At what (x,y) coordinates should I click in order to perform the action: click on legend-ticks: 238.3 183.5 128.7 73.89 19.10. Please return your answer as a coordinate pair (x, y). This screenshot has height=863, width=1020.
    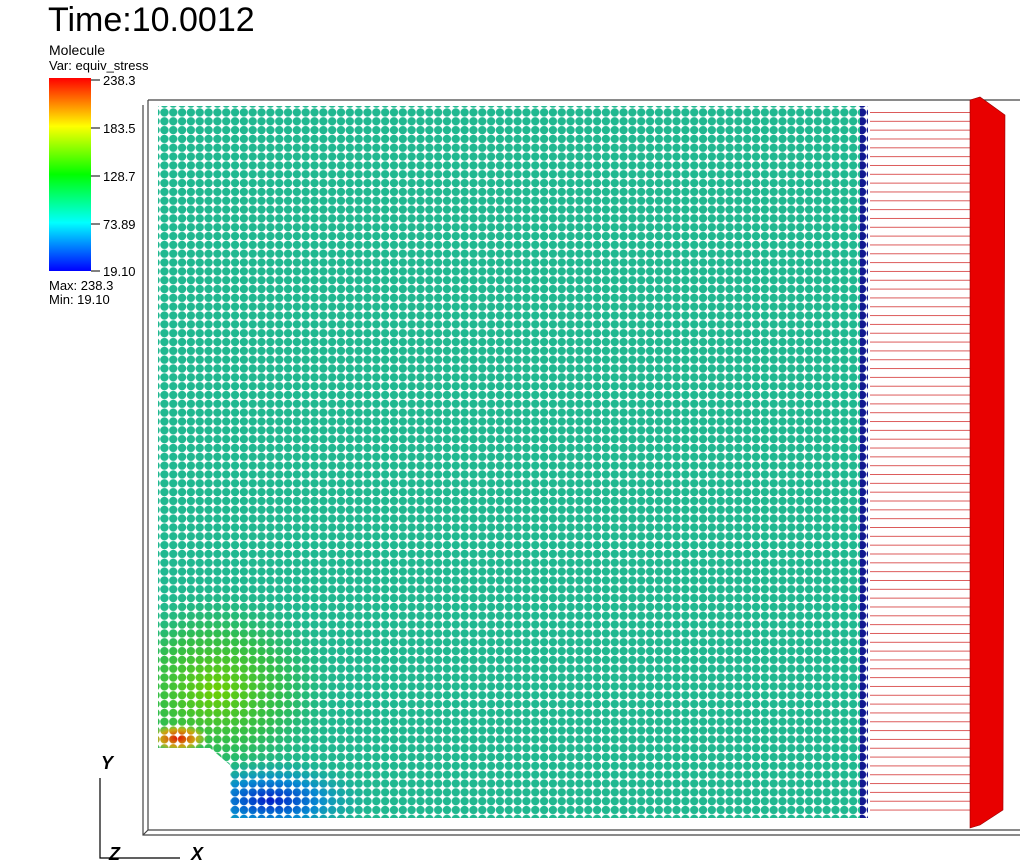
    Looking at the image, I should click on (113, 176).